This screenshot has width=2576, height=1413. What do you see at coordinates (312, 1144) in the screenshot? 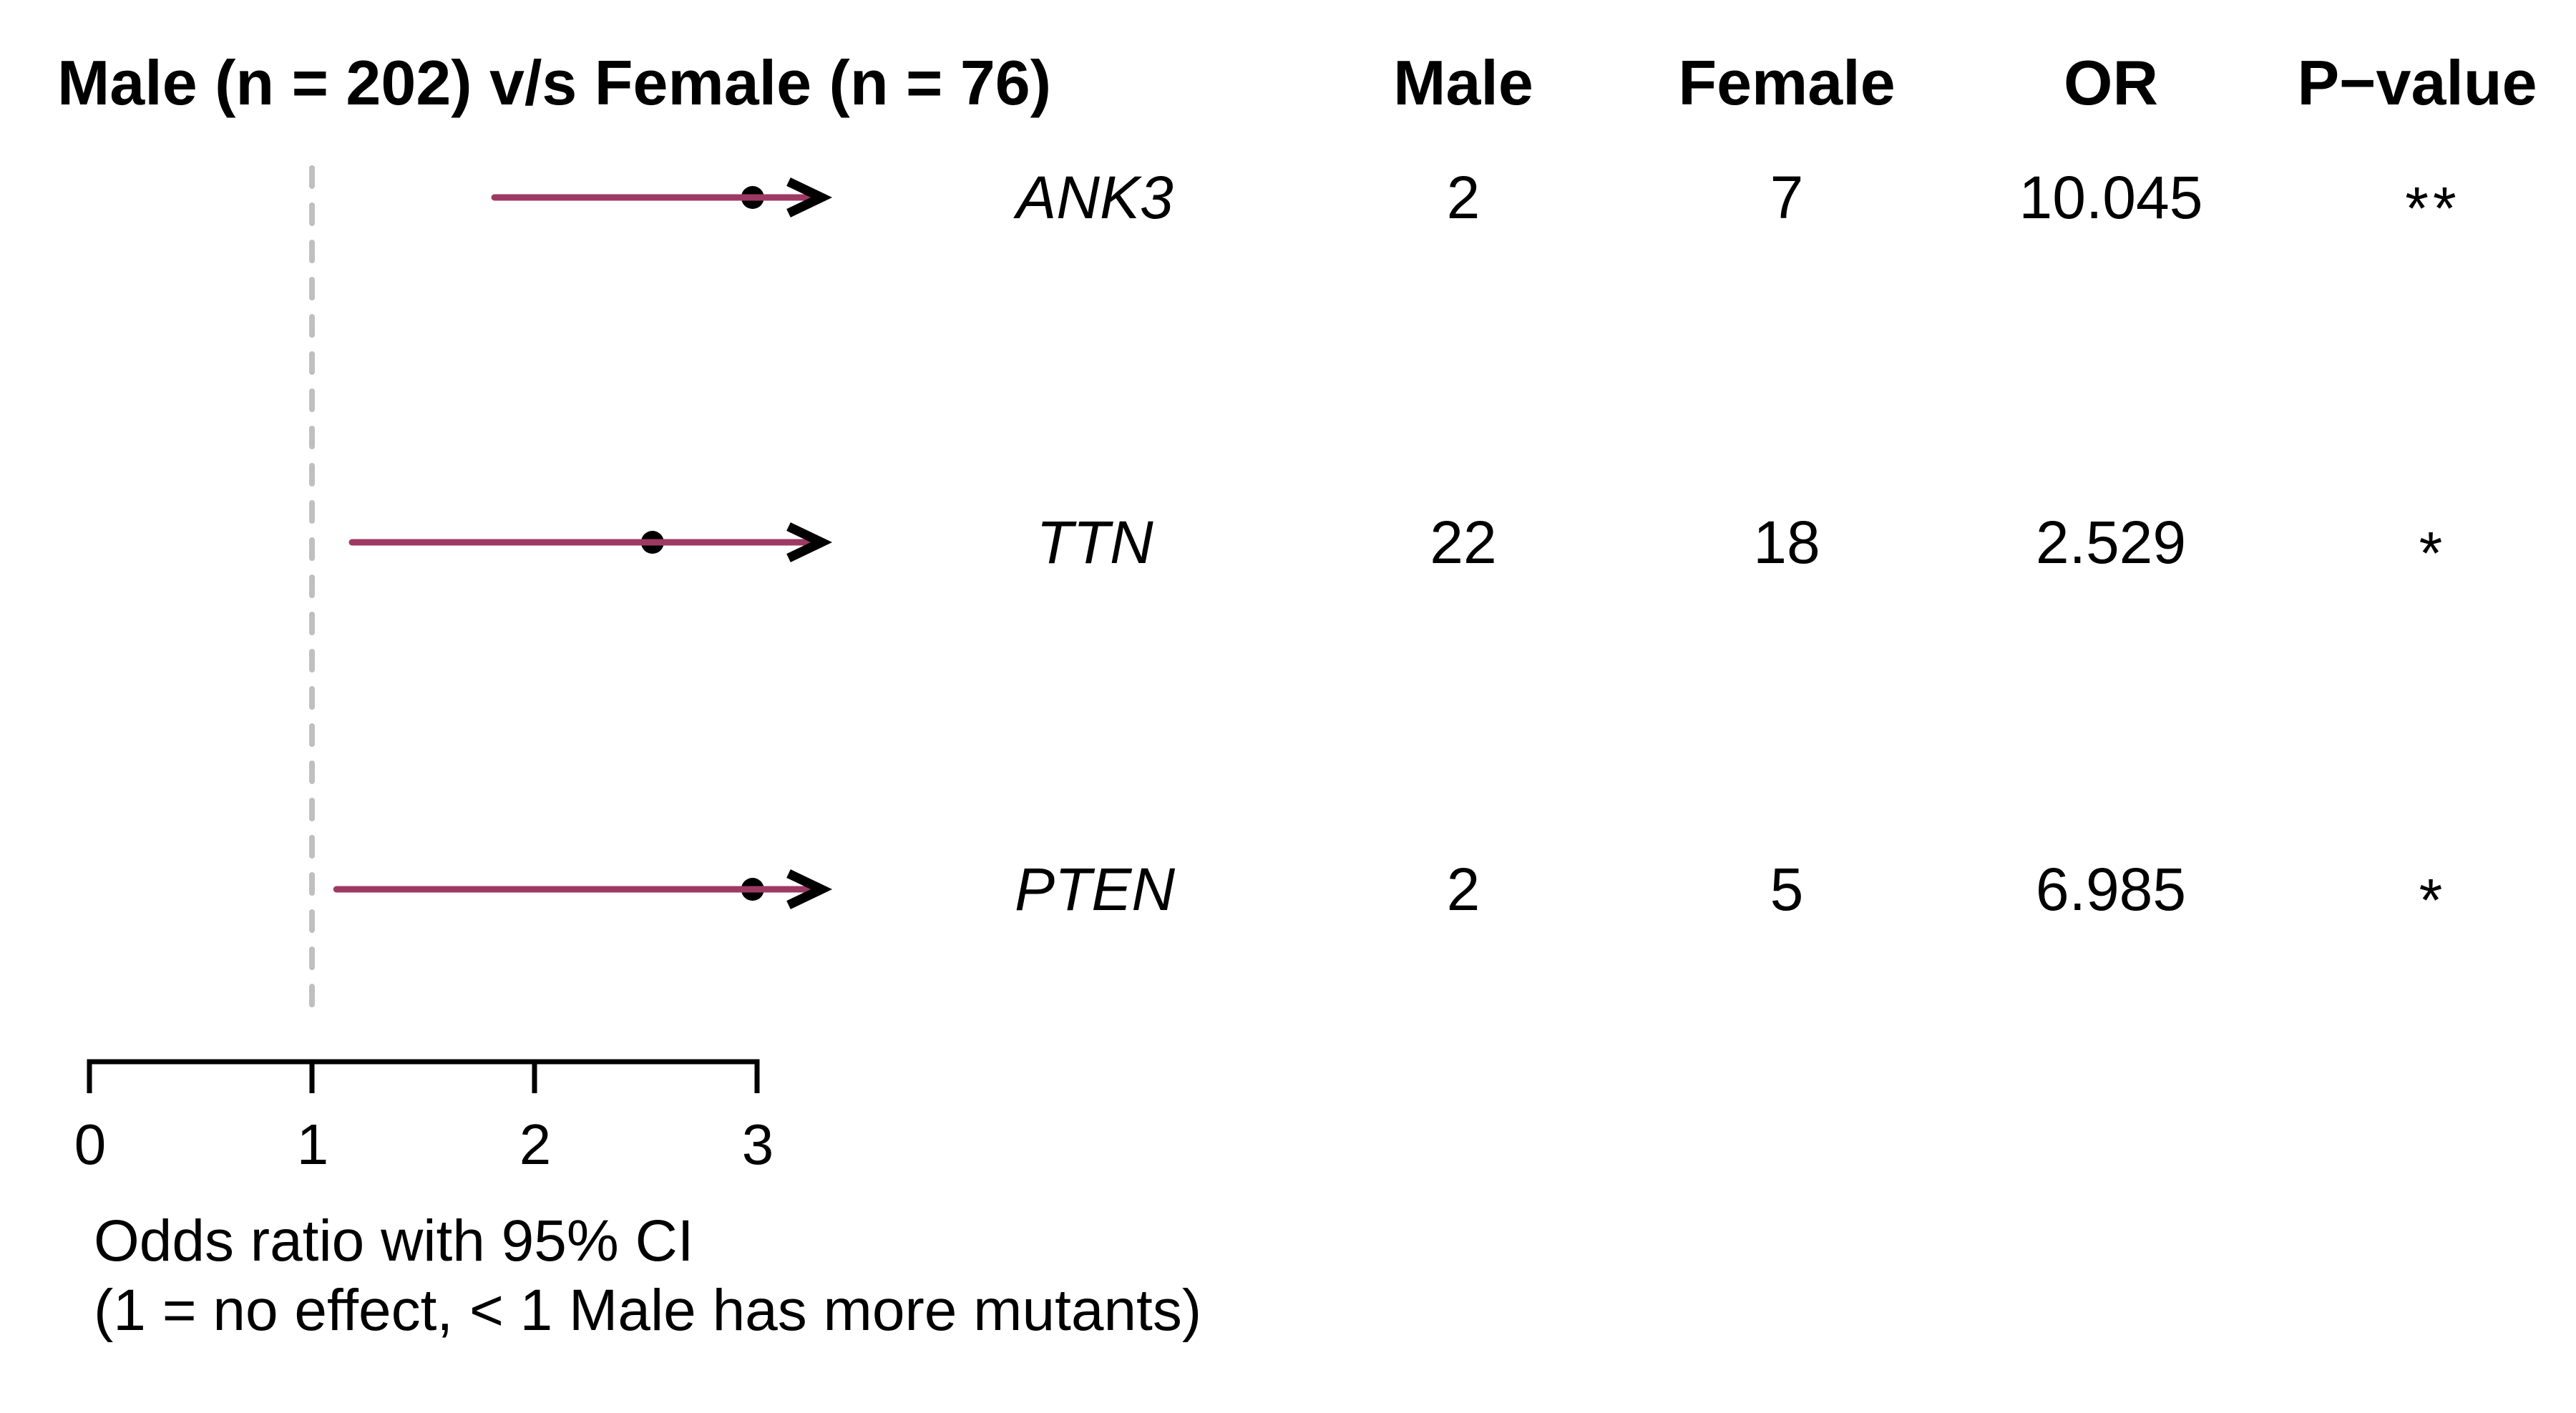
I see `x-tick-label-1: 1` at bounding box center [312, 1144].